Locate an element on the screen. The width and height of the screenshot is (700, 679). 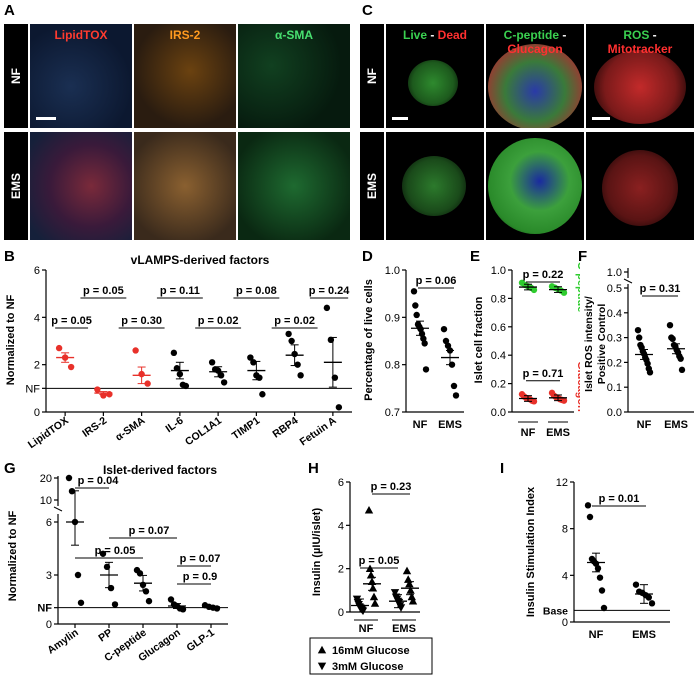
f-tick-label-0: 0.0 is located at coordinates (614, 413).